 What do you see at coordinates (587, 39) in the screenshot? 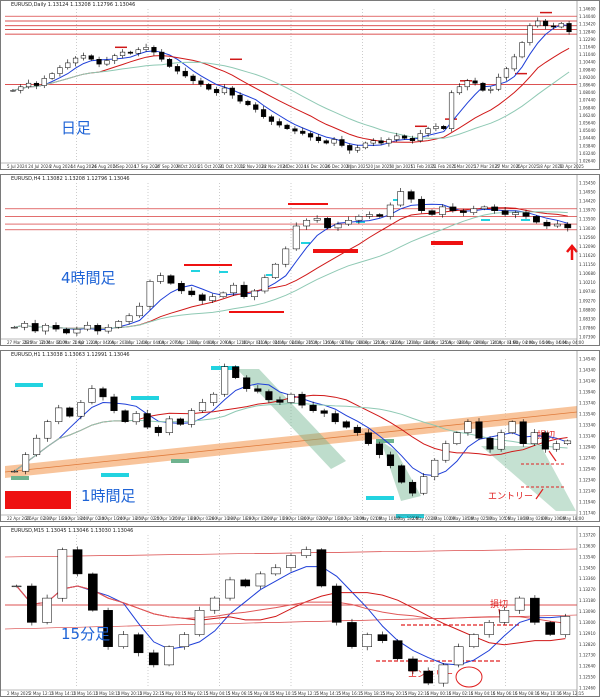
I see `price-tick-label: 1.12290` at bounding box center [587, 39].